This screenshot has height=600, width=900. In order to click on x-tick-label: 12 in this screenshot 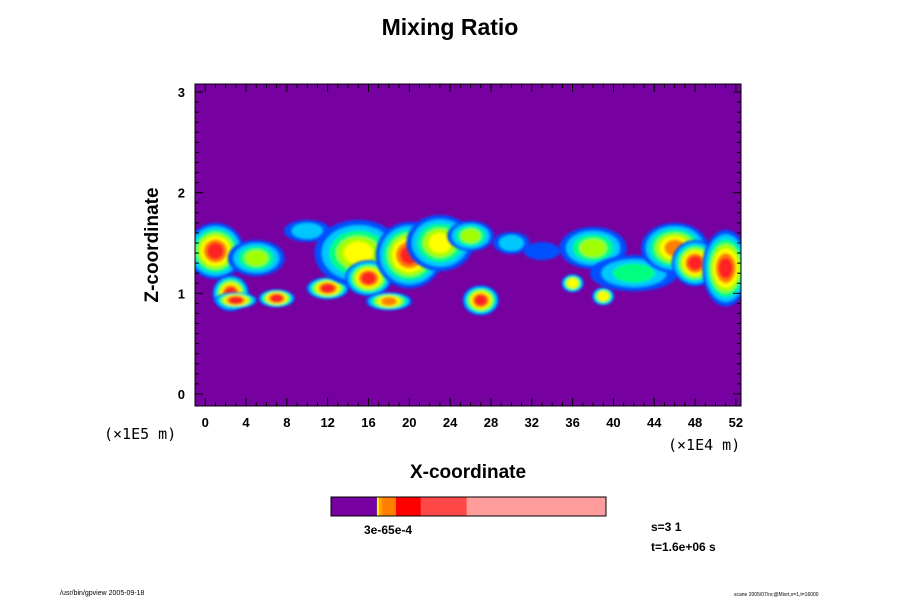, I will do `click(327, 422)`.